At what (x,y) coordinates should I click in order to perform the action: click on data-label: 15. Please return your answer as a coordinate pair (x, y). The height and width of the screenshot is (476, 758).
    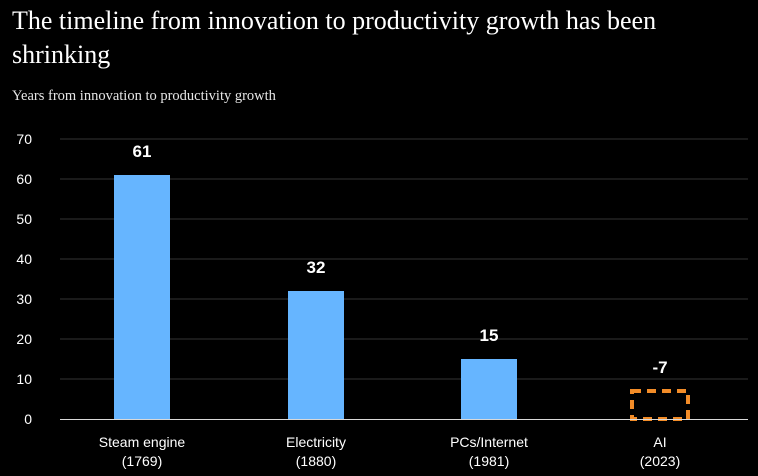
    Looking at the image, I should click on (489, 335).